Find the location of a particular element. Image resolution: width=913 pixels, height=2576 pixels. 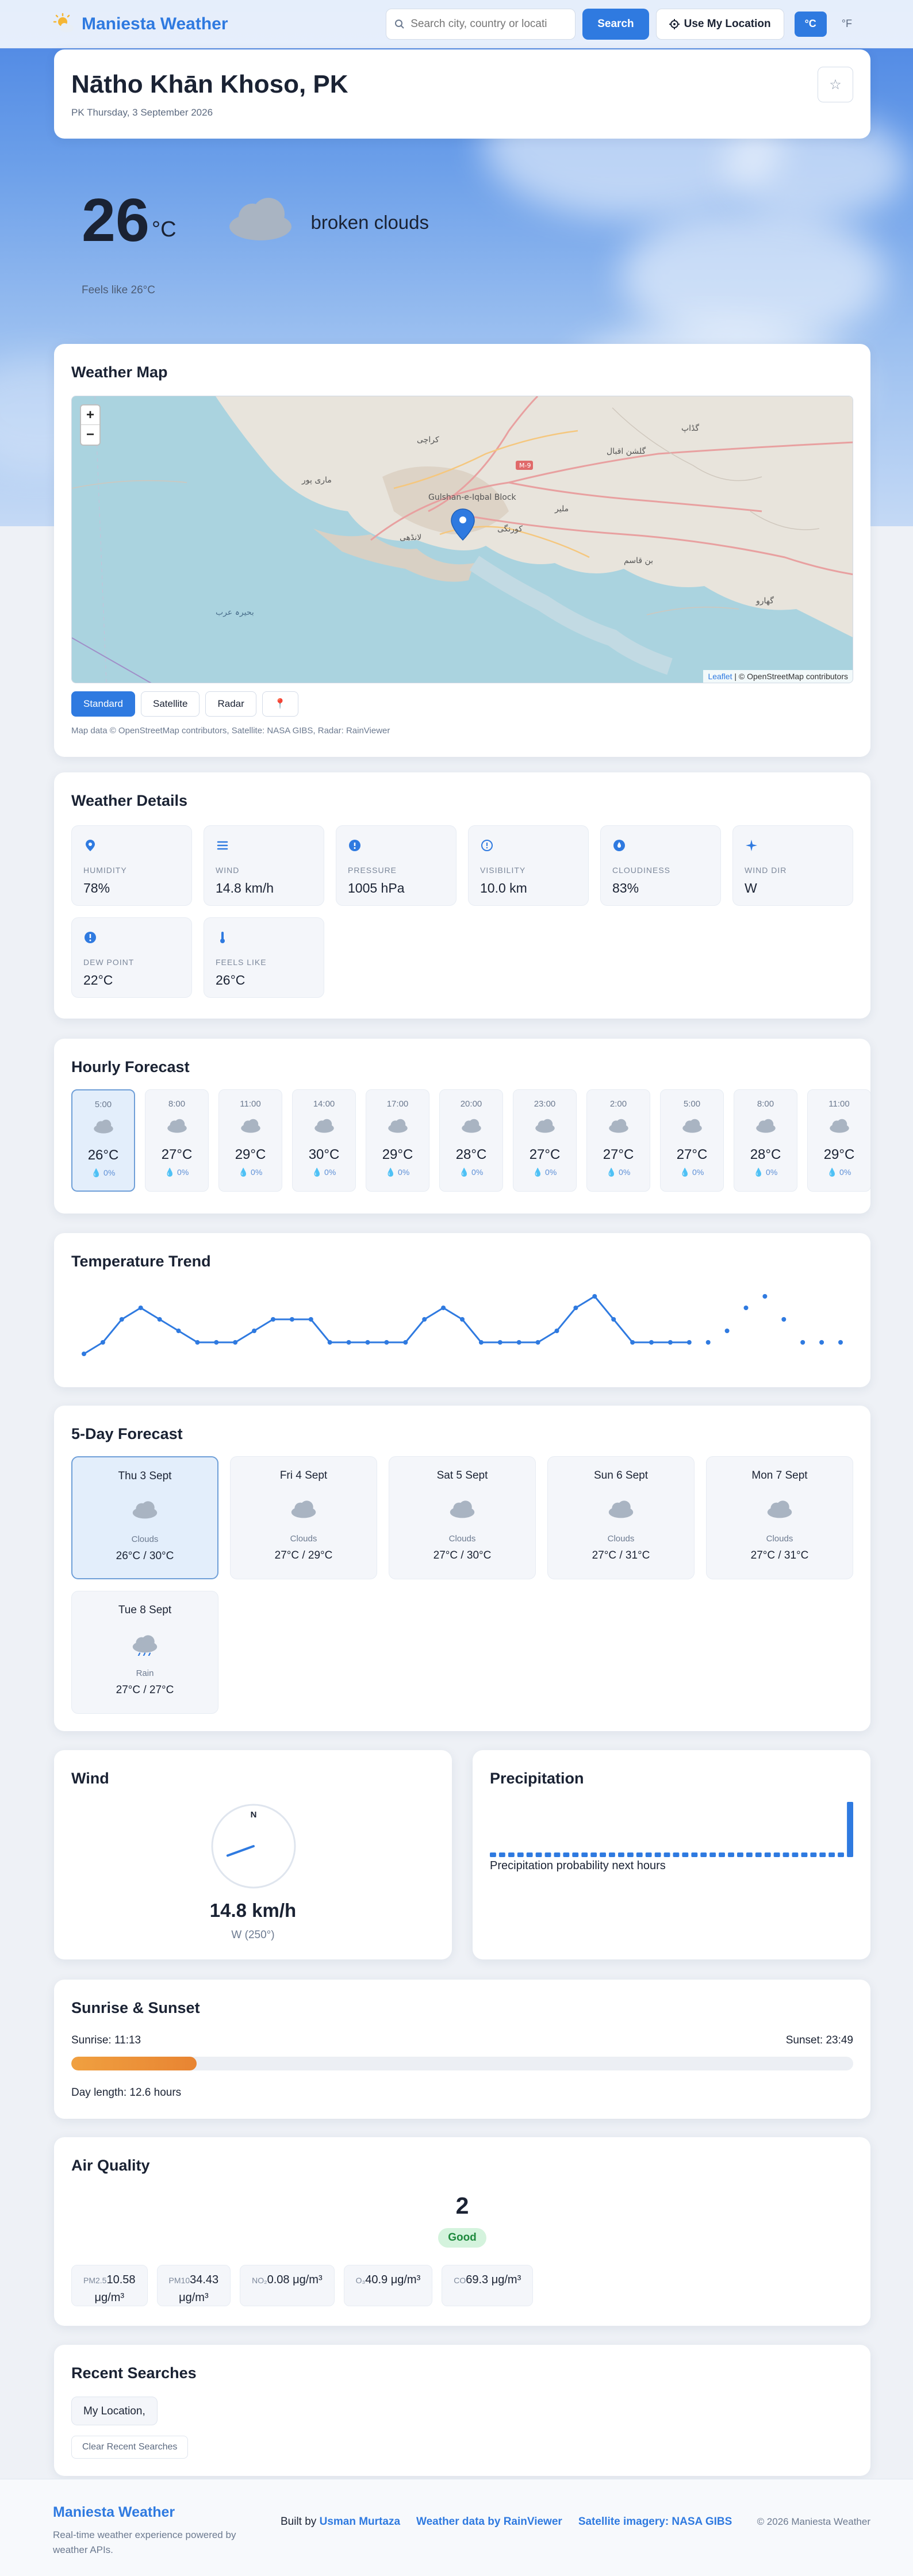

hourly-item: 8:00 28°C 💧 0% is located at coordinates (765, 1140).